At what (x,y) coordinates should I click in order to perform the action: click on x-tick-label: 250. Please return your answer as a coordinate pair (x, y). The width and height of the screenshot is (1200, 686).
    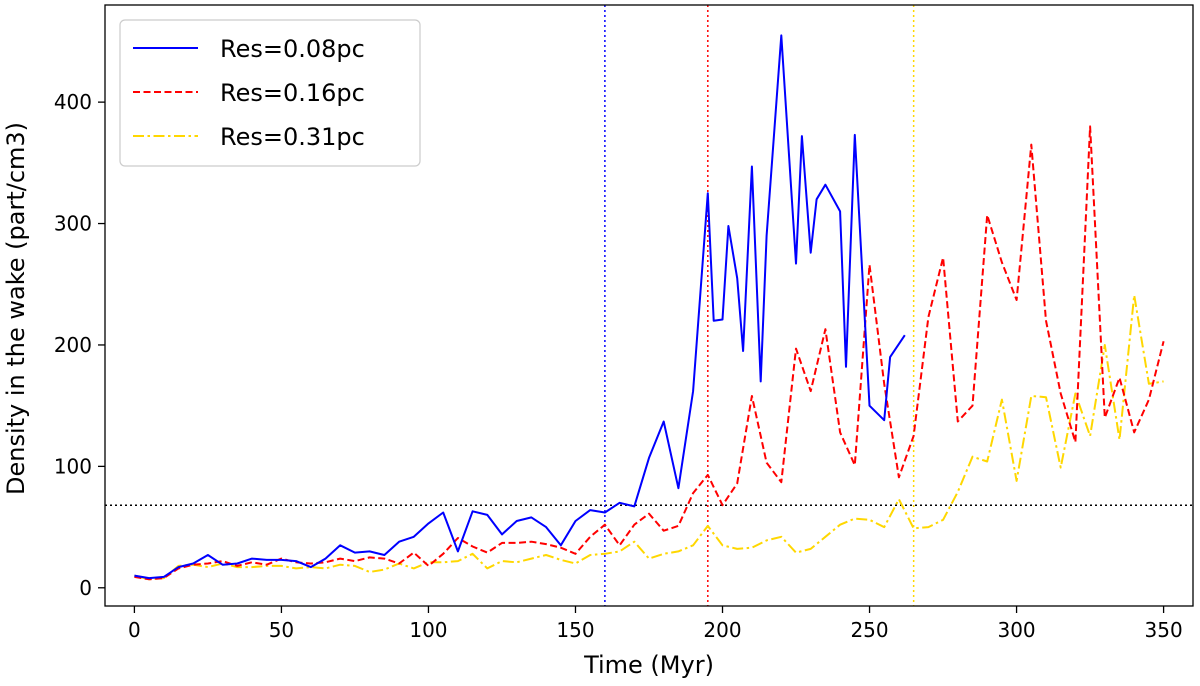
    Looking at the image, I should click on (869, 630).